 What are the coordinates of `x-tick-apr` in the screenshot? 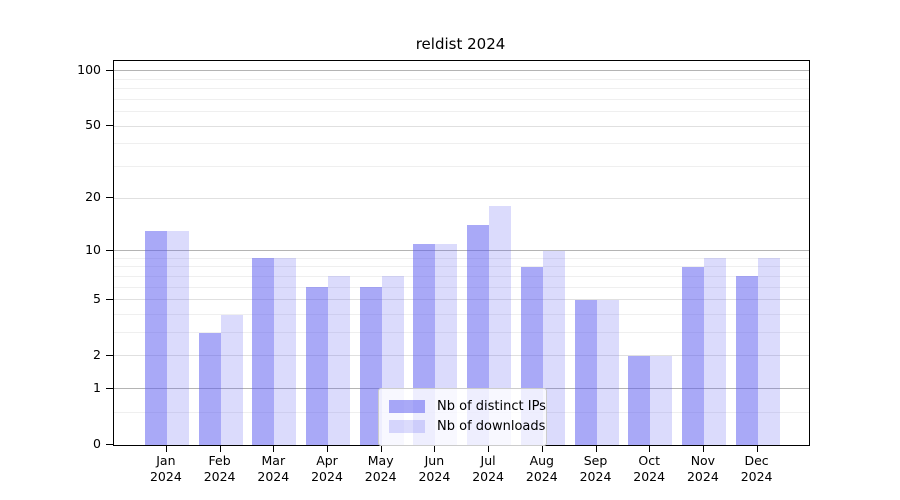 It's located at (327, 448).